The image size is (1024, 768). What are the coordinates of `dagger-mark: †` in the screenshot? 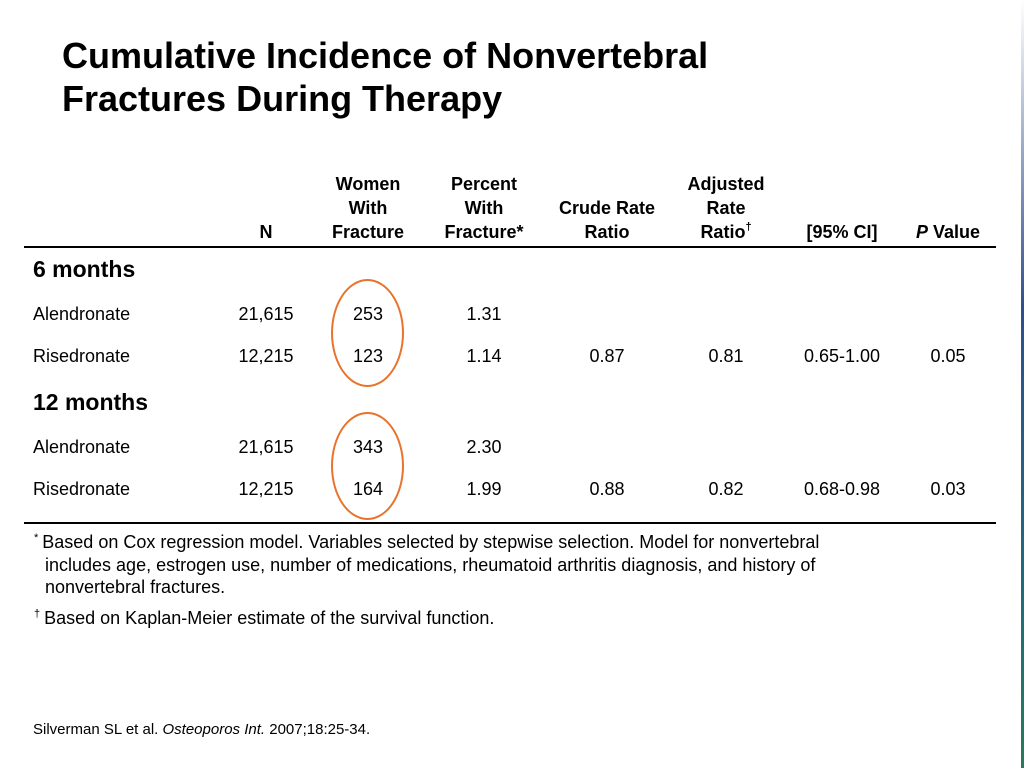 It's located at (748, 227).